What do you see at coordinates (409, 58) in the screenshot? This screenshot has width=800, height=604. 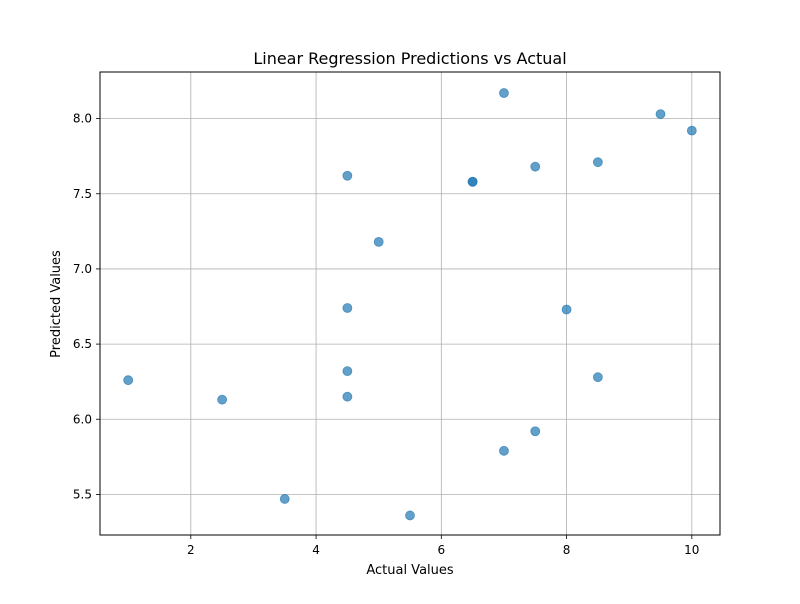 I see `chart-title: Linear Regression Predictions vs Actual` at bounding box center [409, 58].